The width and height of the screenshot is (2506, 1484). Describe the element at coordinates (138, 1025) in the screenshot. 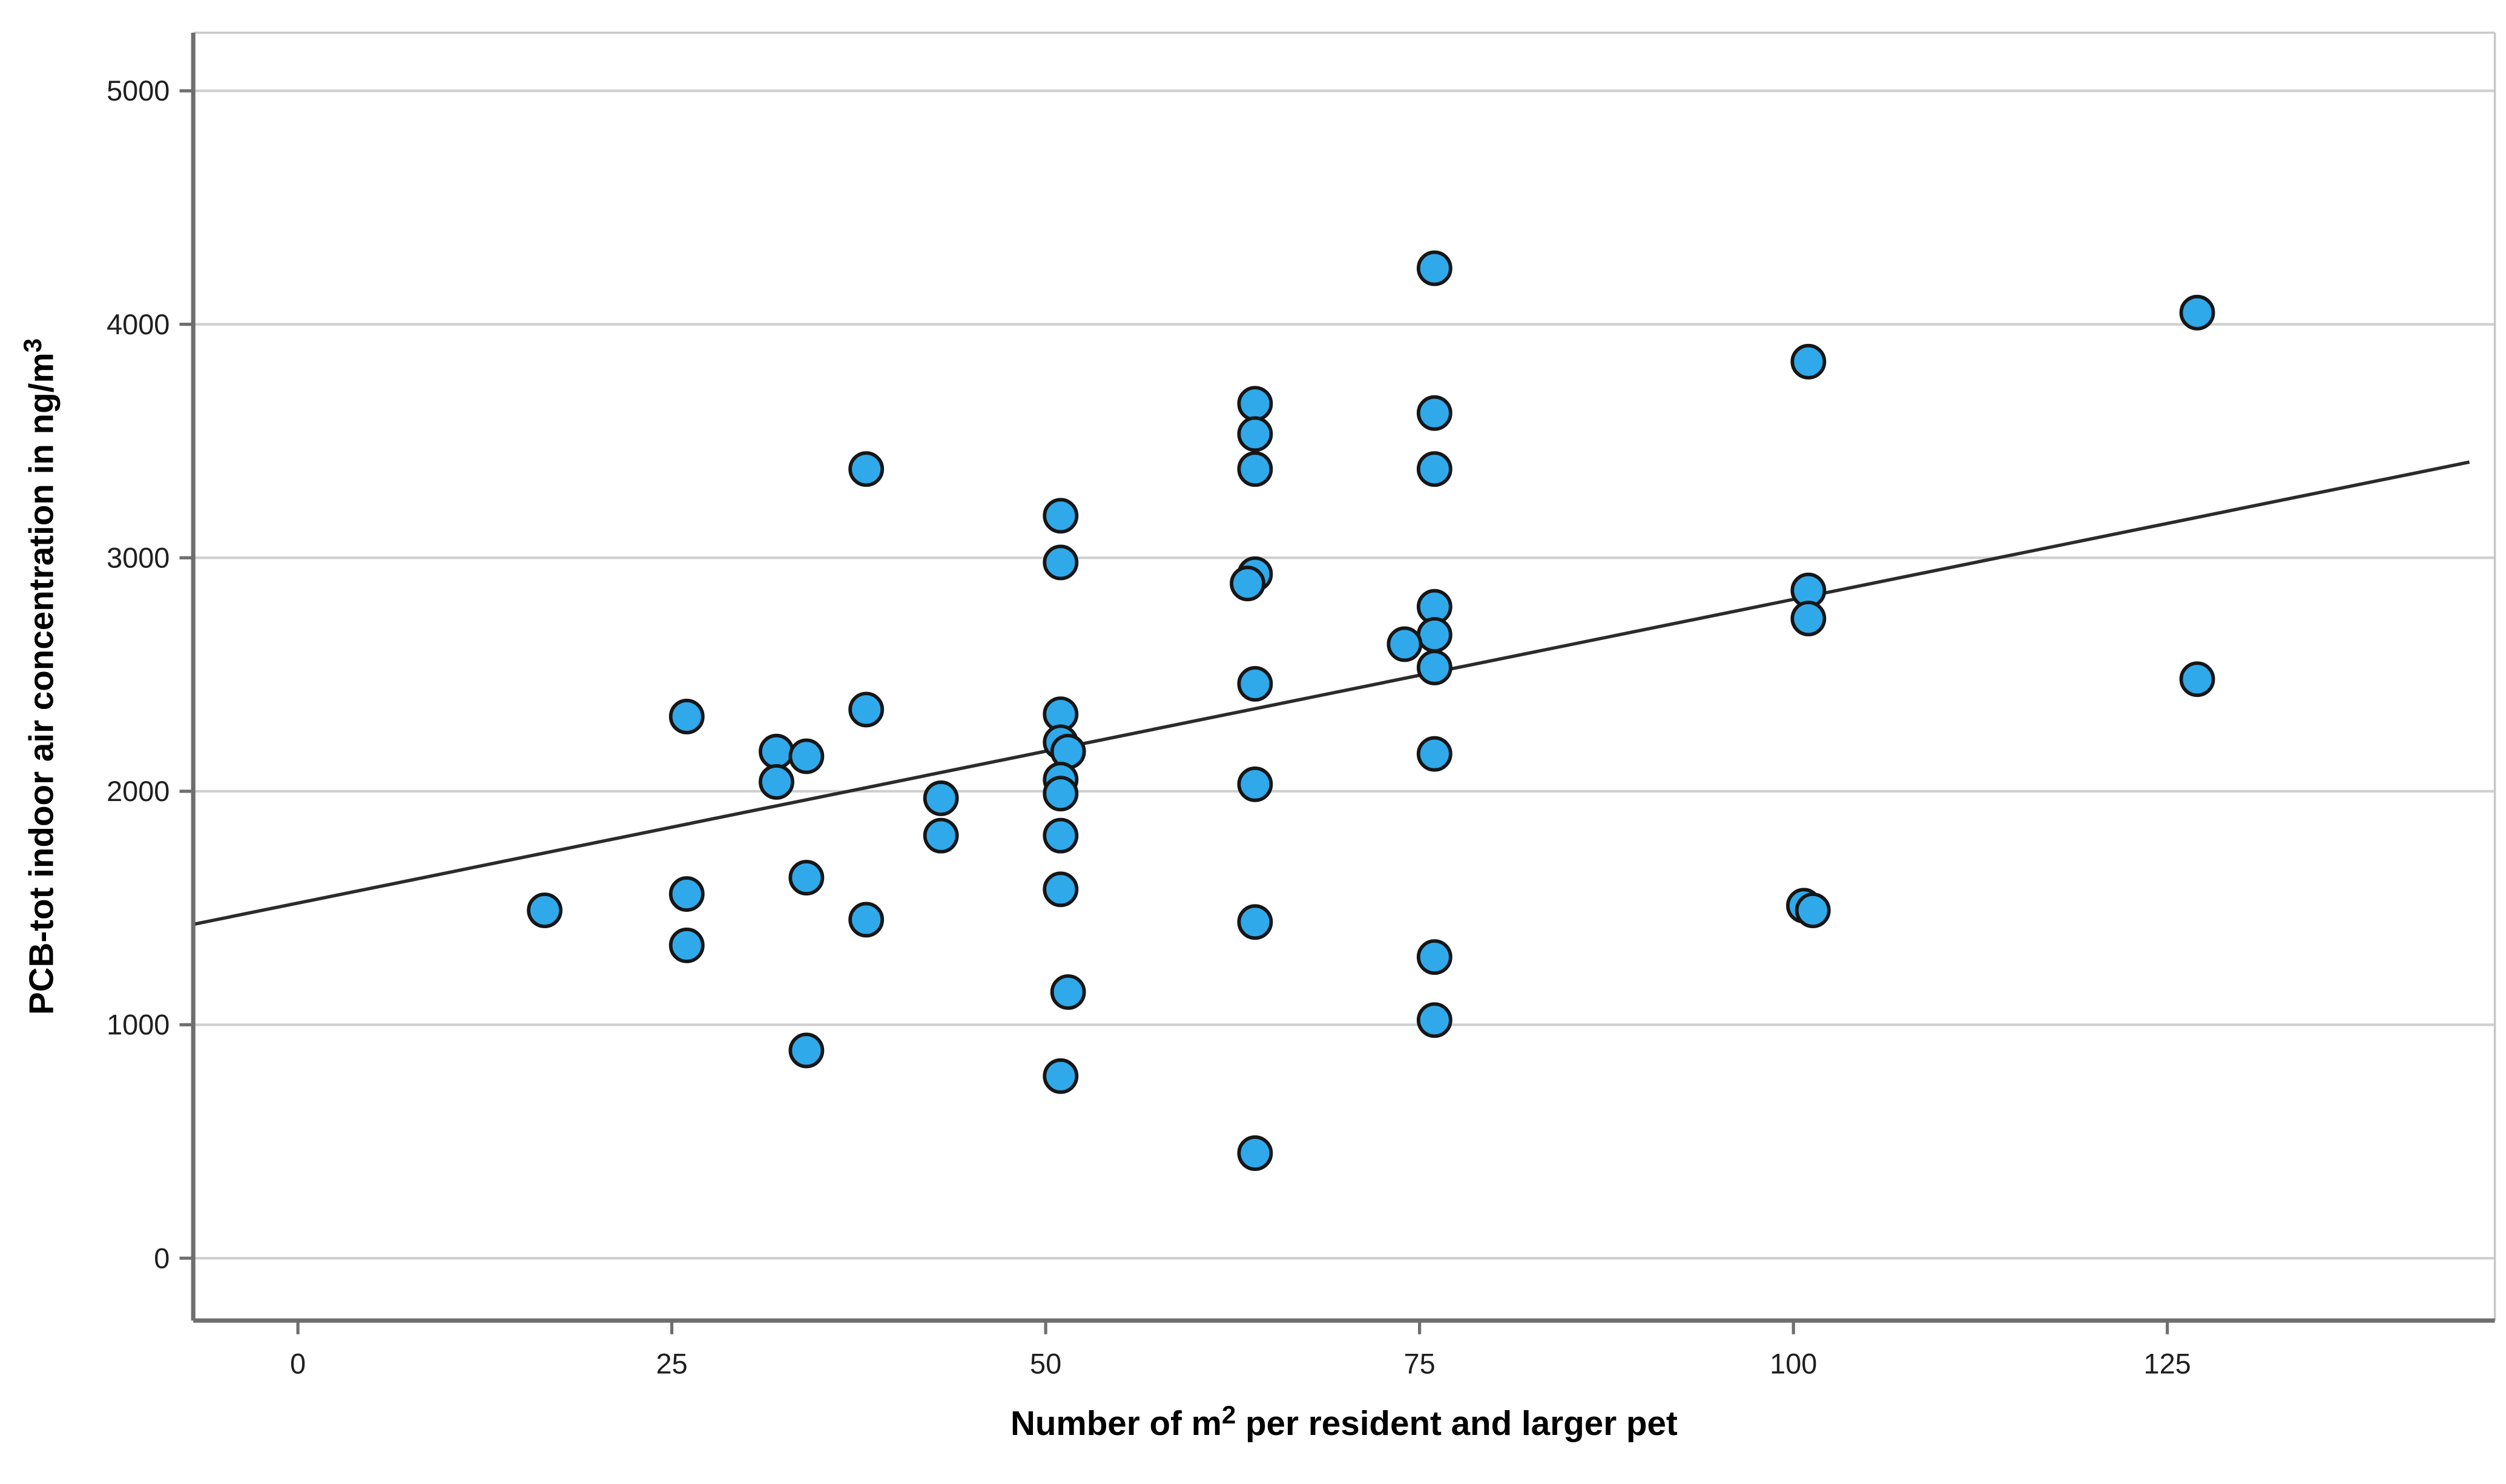

I see `y-tick-label-1000: 1000` at that location.